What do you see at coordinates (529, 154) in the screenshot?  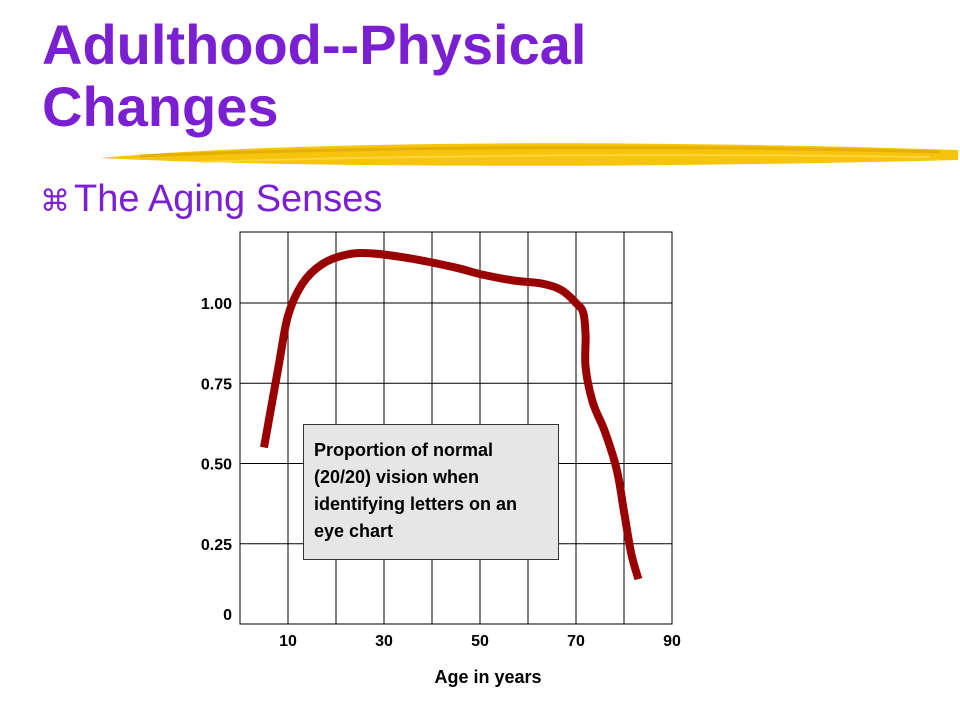 I see `yellow-highlight-stroke` at bounding box center [529, 154].